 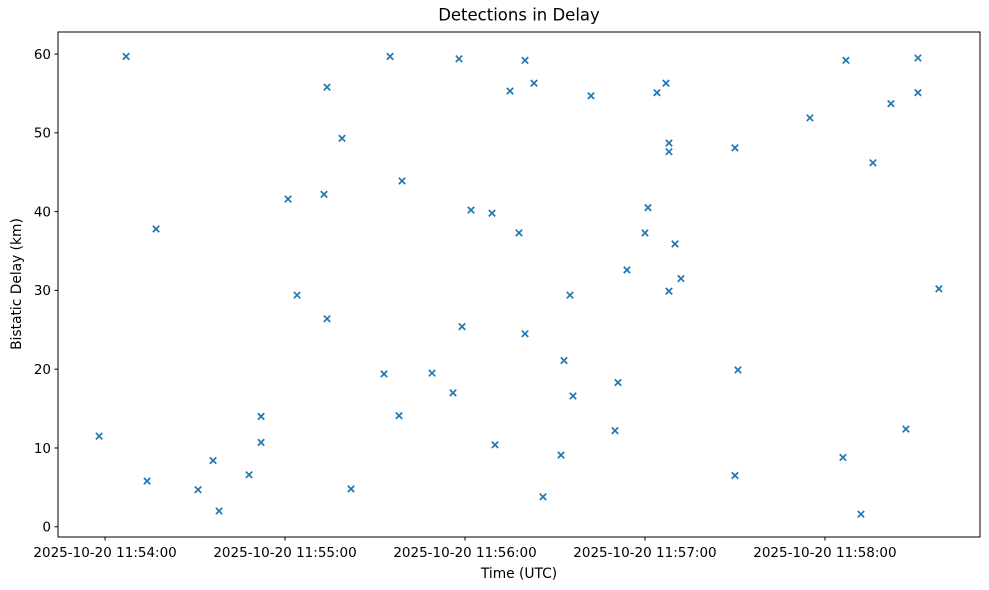 I want to click on y-tick-label: 60, so click(x=42, y=55).